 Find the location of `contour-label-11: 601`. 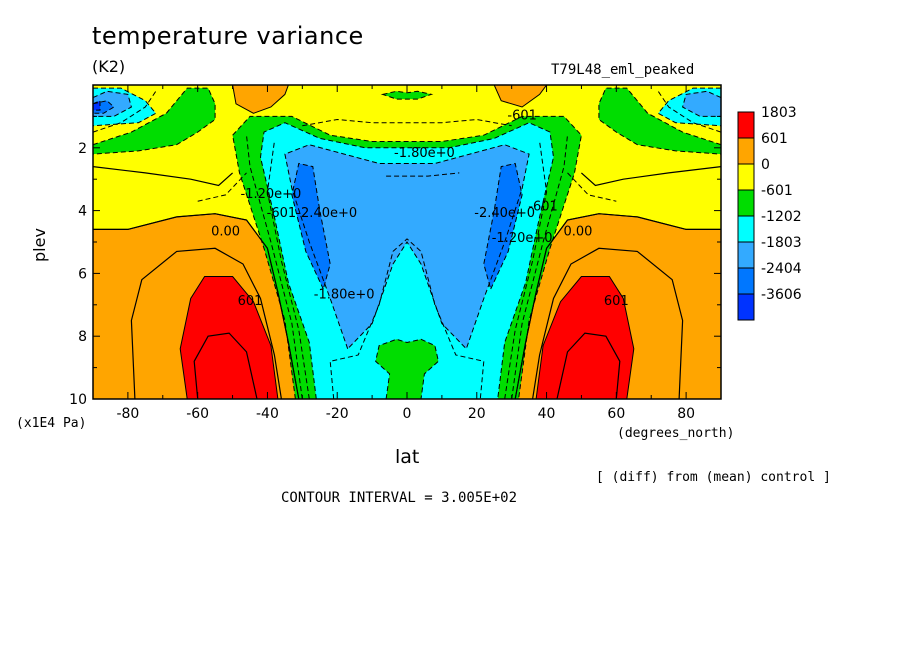

contour-label-11: 601 is located at coordinates (250, 301).